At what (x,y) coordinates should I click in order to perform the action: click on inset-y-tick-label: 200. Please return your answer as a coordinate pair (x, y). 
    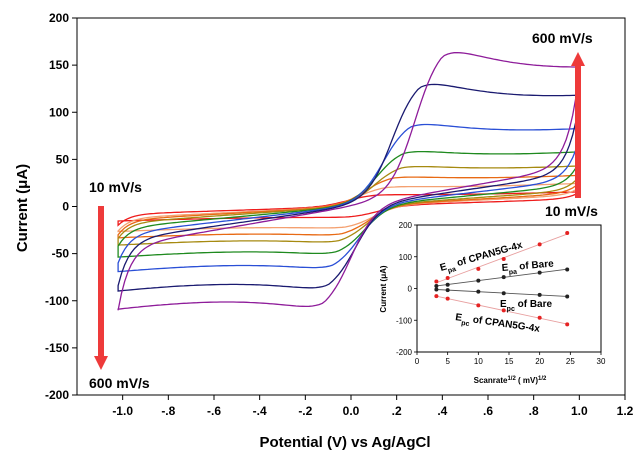
    Looking at the image, I should click on (406, 225).